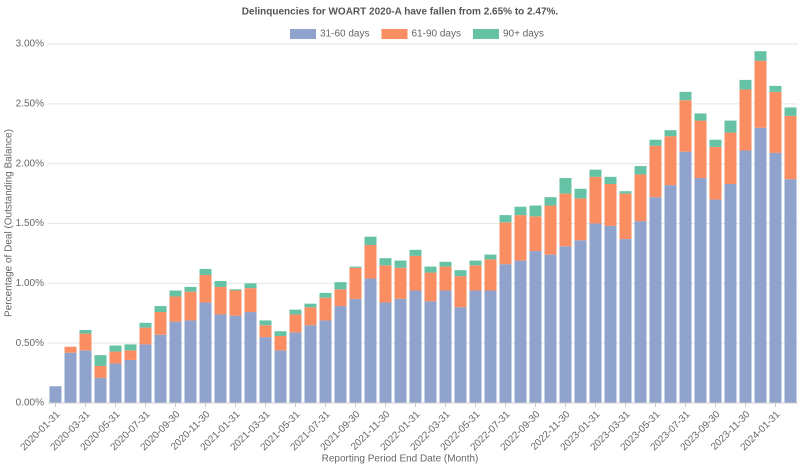  What do you see at coordinates (30, 103) in the screenshot?
I see `y-tick-label: 2.50%` at bounding box center [30, 103].